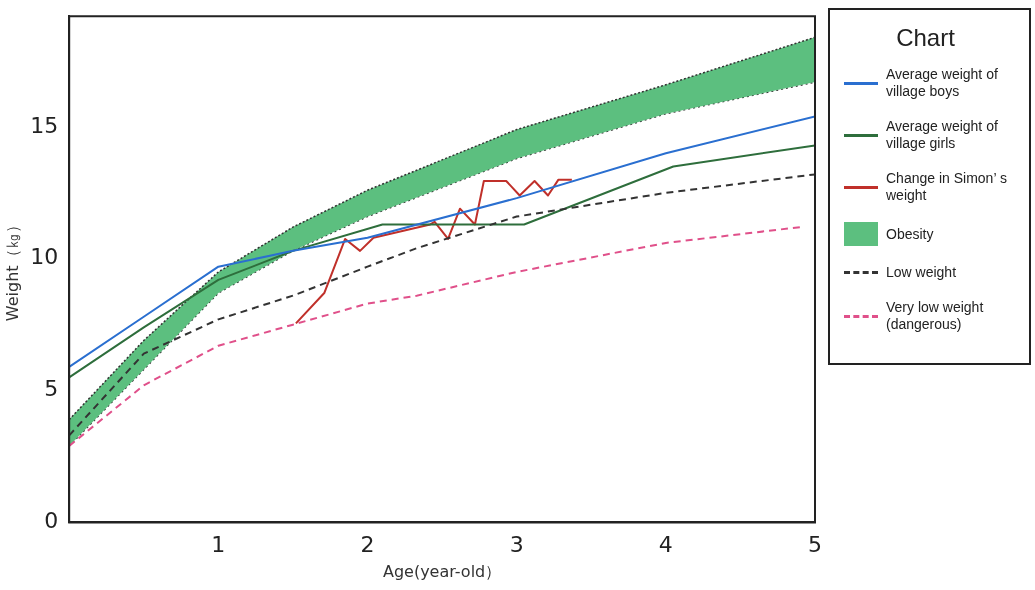 The height and width of the screenshot is (590, 1035). What do you see at coordinates (367, 545) in the screenshot?
I see `x-tick-label: 2` at bounding box center [367, 545].